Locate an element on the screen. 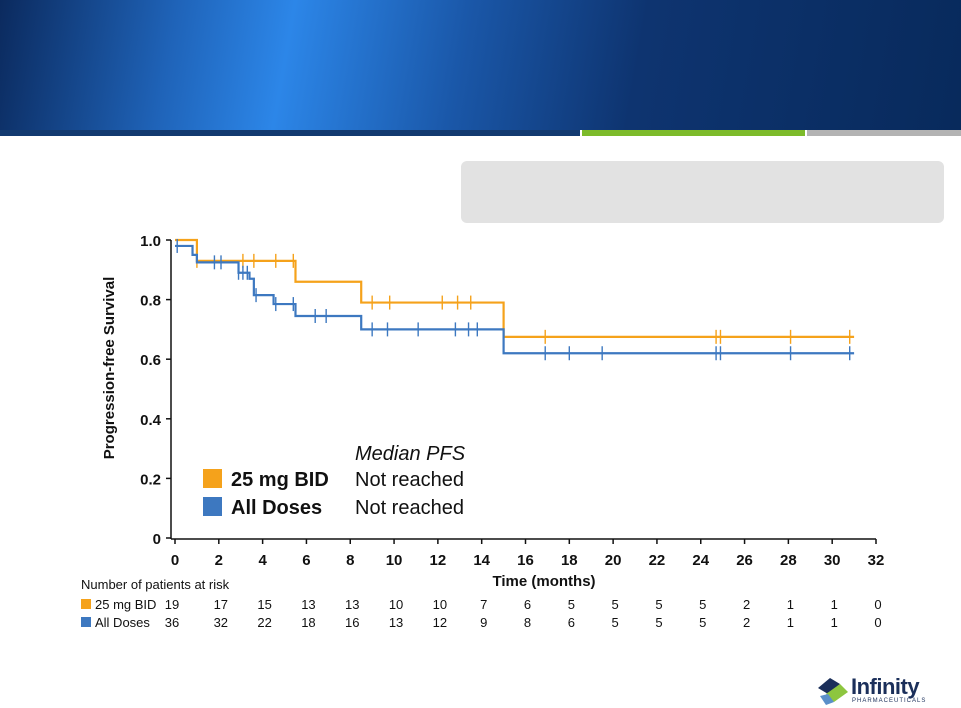 The height and width of the screenshot is (708, 961). x-tick-label: 18 is located at coordinates (569, 560).